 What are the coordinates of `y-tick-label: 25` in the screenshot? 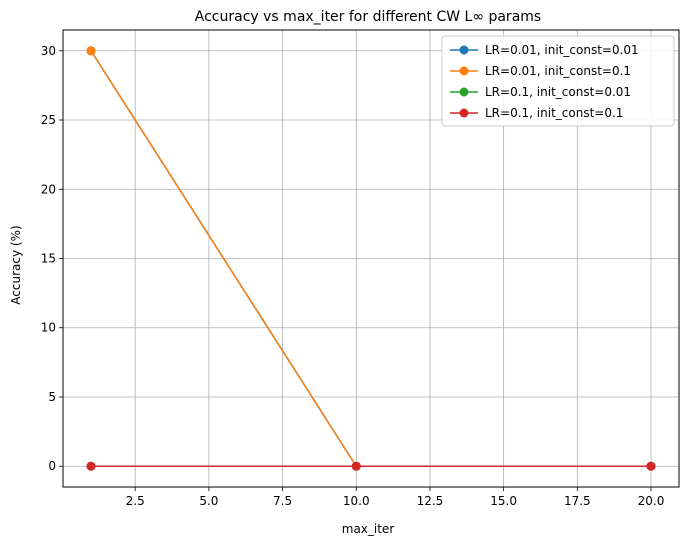 It's located at (48, 120).